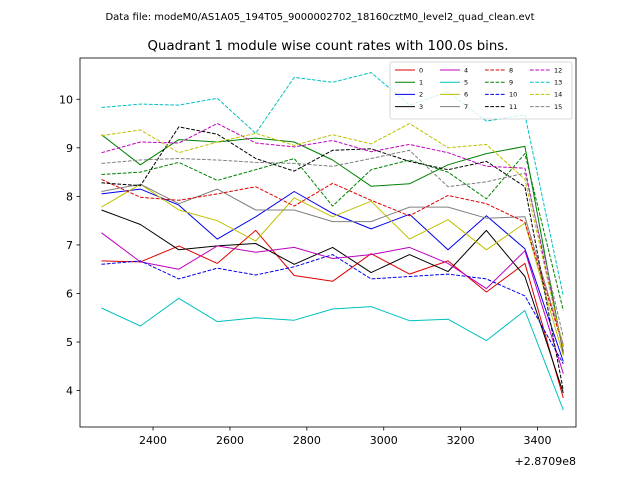  Describe the element at coordinates (513, 95) in the screenshot. I see `legend-label-module-10: 10` at that location.